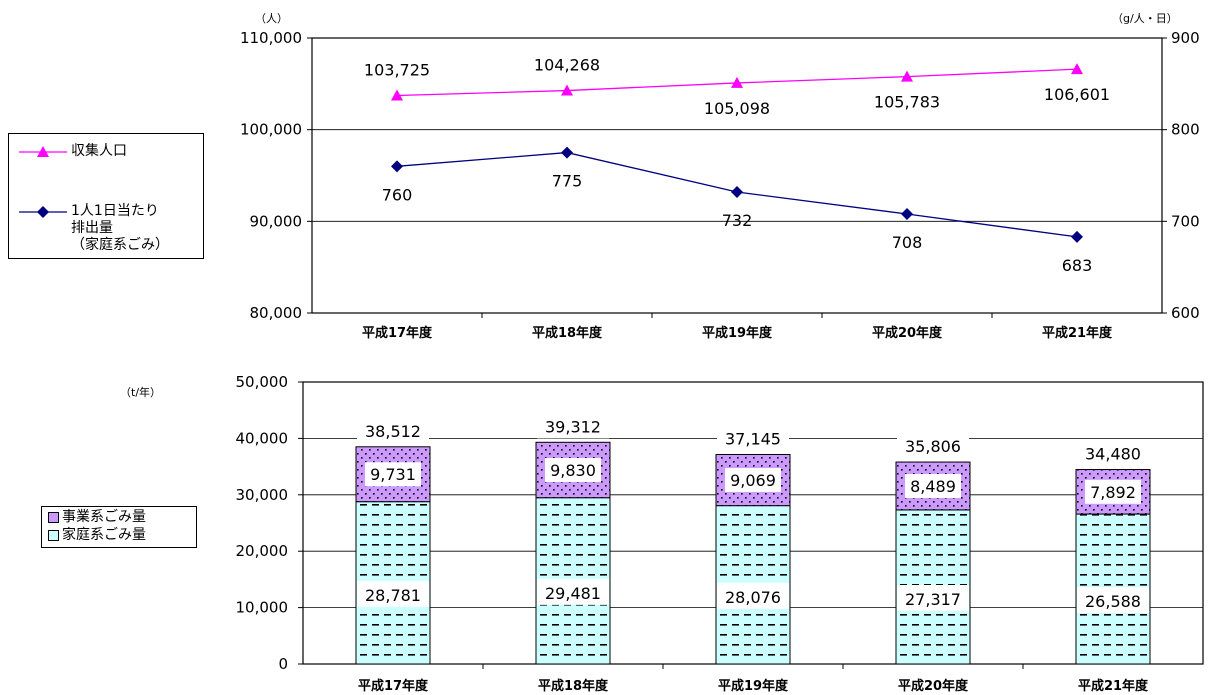  What do you see at coordinates (283, 664) in the screenshot?
I see `y-tick-label: 0` at bounding box center [283, 664].